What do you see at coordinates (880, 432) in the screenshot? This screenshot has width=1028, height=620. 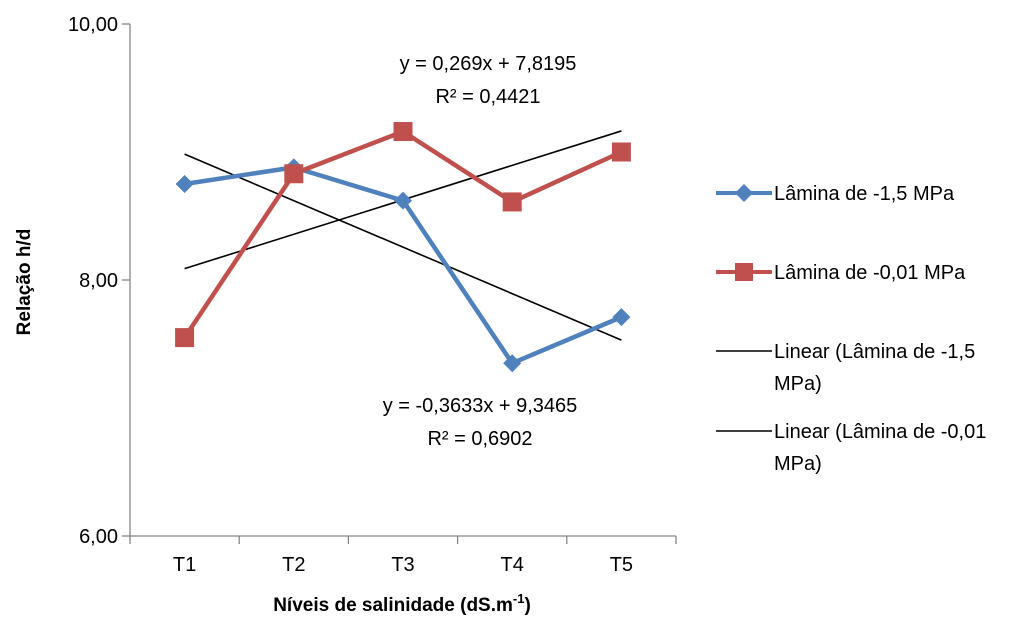 I see `legend-label-trendline-2: Linear (Lâmina de -0,01` at bounding box center [880, 432].